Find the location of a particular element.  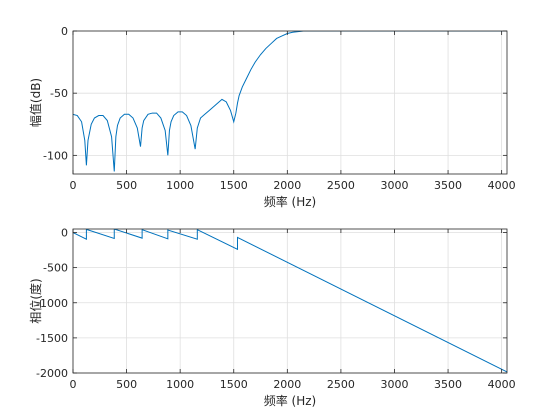

magnitude-y-axis-label: 幅值(dB) is located at coordinates (35, 102).